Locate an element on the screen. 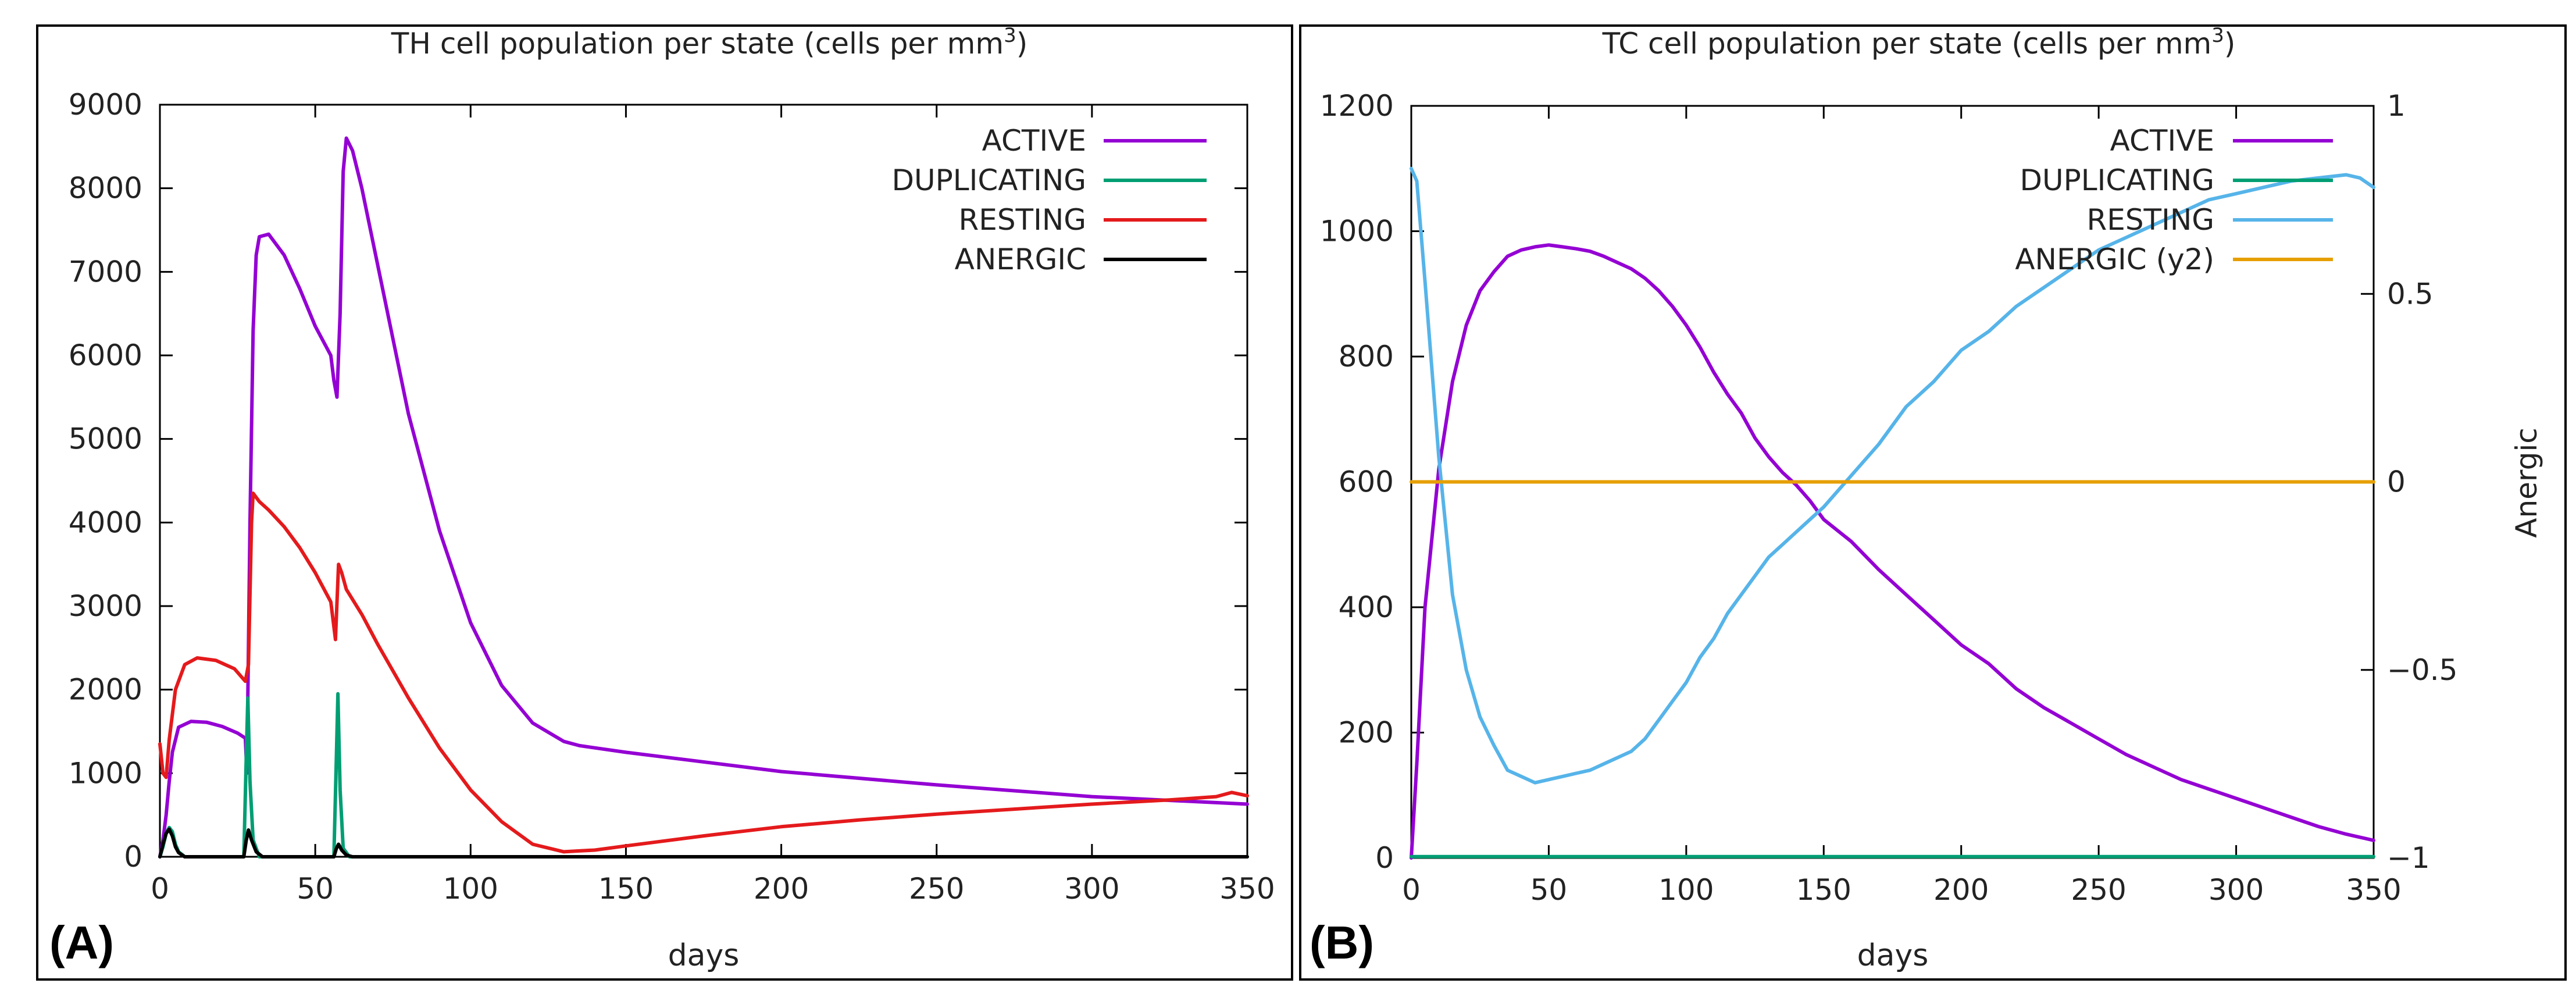 The height and width of the screenshot is (1008, 2576). panel-b-xtick-label: 200 is located at coordinates (1961, 890).